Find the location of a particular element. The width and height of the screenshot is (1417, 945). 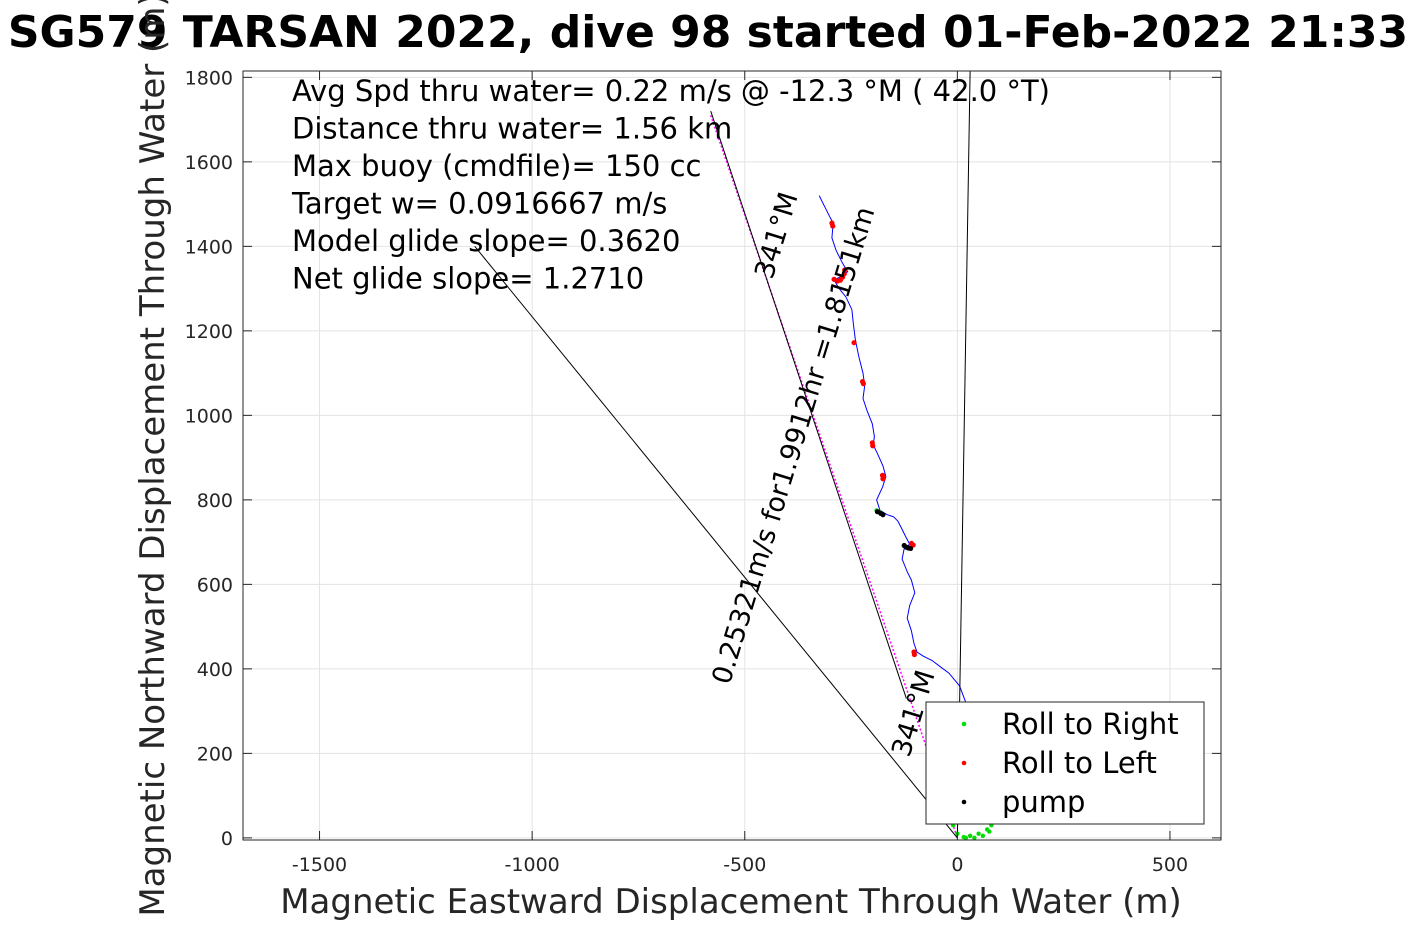

x-tick-label: -1500 is located at coordinates (319, 865).